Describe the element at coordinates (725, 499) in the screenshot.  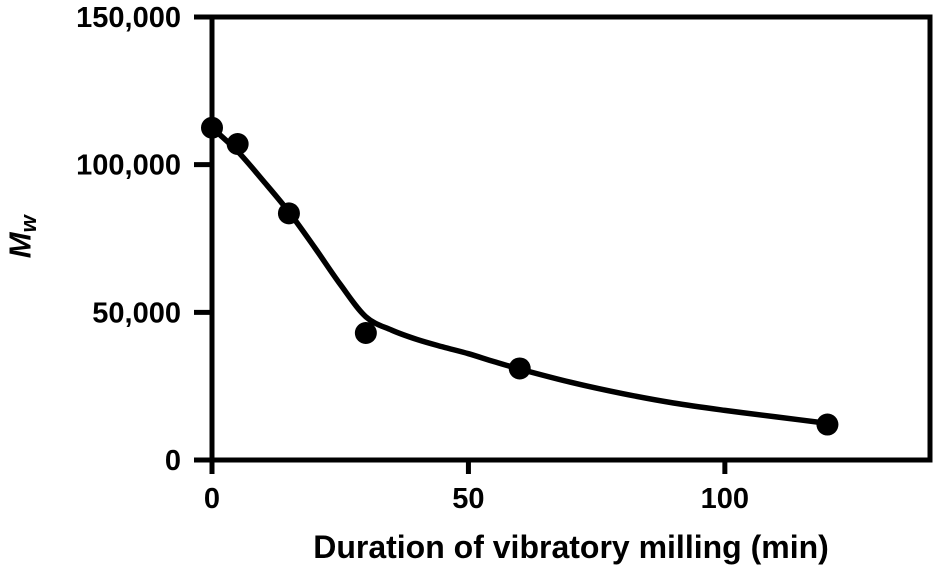
I see `x-axis-tick-label: 100` at that location.